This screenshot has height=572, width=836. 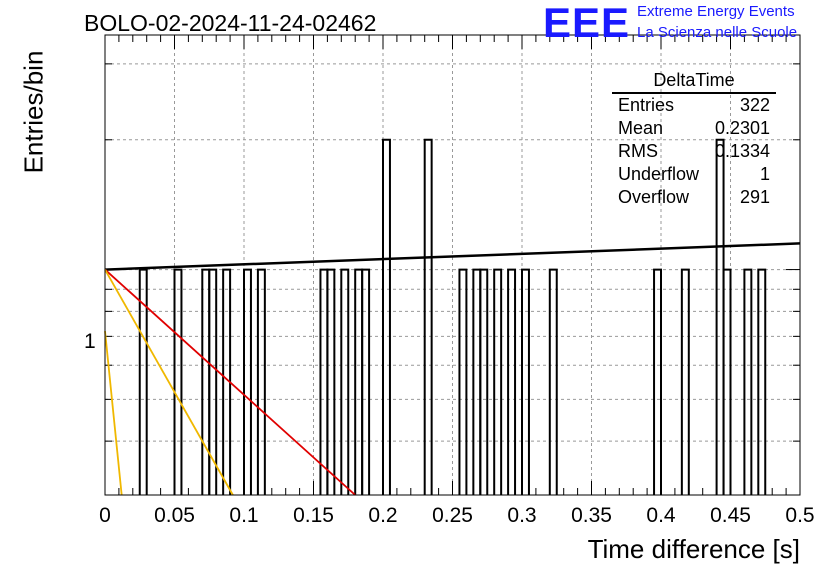 I want to click on stats-row-rms: RMS 0.1334, so click(x=694, y=151).